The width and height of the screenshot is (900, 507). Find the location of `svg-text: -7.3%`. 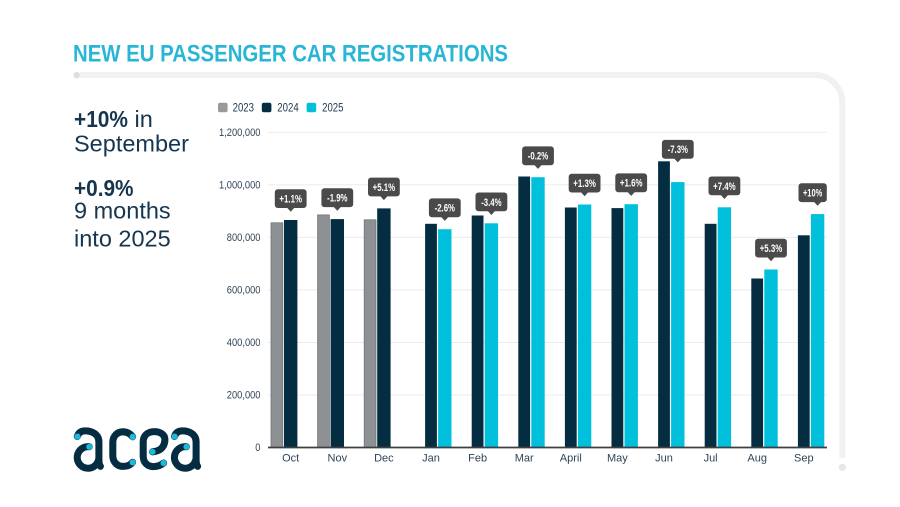

svg-text: -7.3% is located at coordinates (678, 150).